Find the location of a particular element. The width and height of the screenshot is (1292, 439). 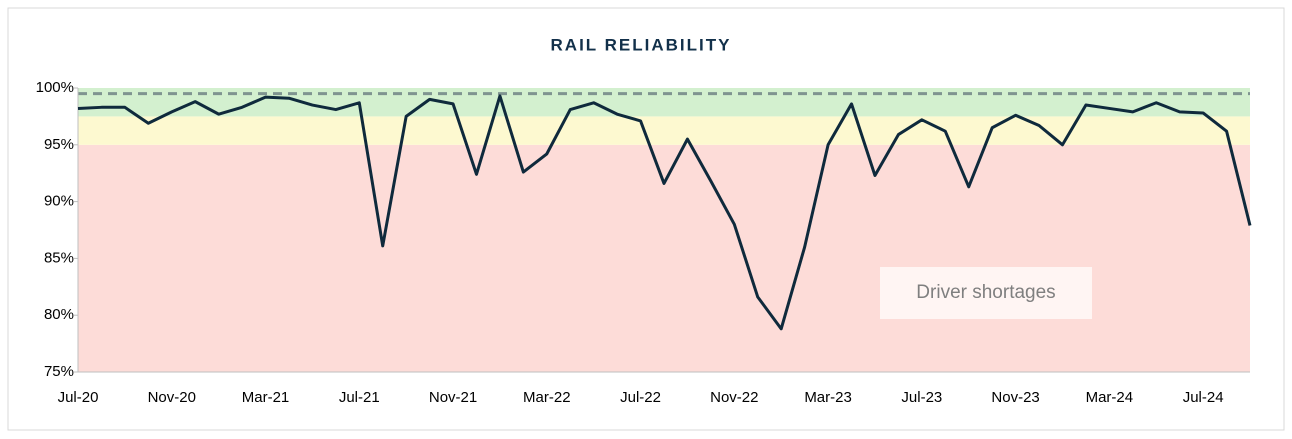

y-tick-label: 80% is located at coordinates (59, 314).